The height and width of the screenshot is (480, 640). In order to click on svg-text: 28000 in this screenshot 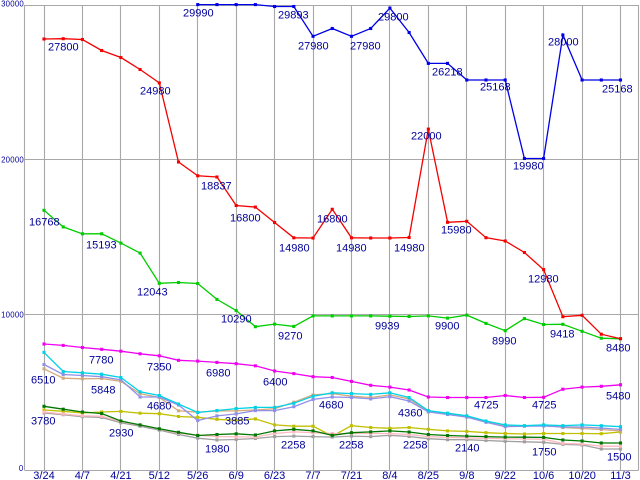, I will do `click(563, 43)`.